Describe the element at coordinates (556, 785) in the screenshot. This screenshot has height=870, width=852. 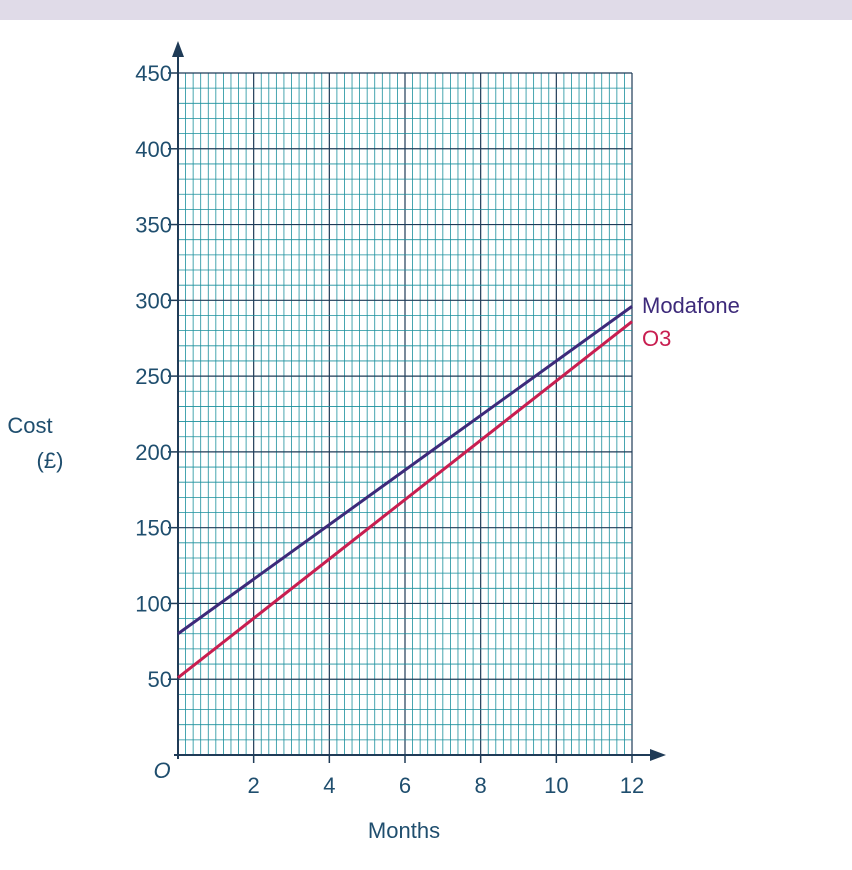
I see `x-tick-label: 10` at that location.